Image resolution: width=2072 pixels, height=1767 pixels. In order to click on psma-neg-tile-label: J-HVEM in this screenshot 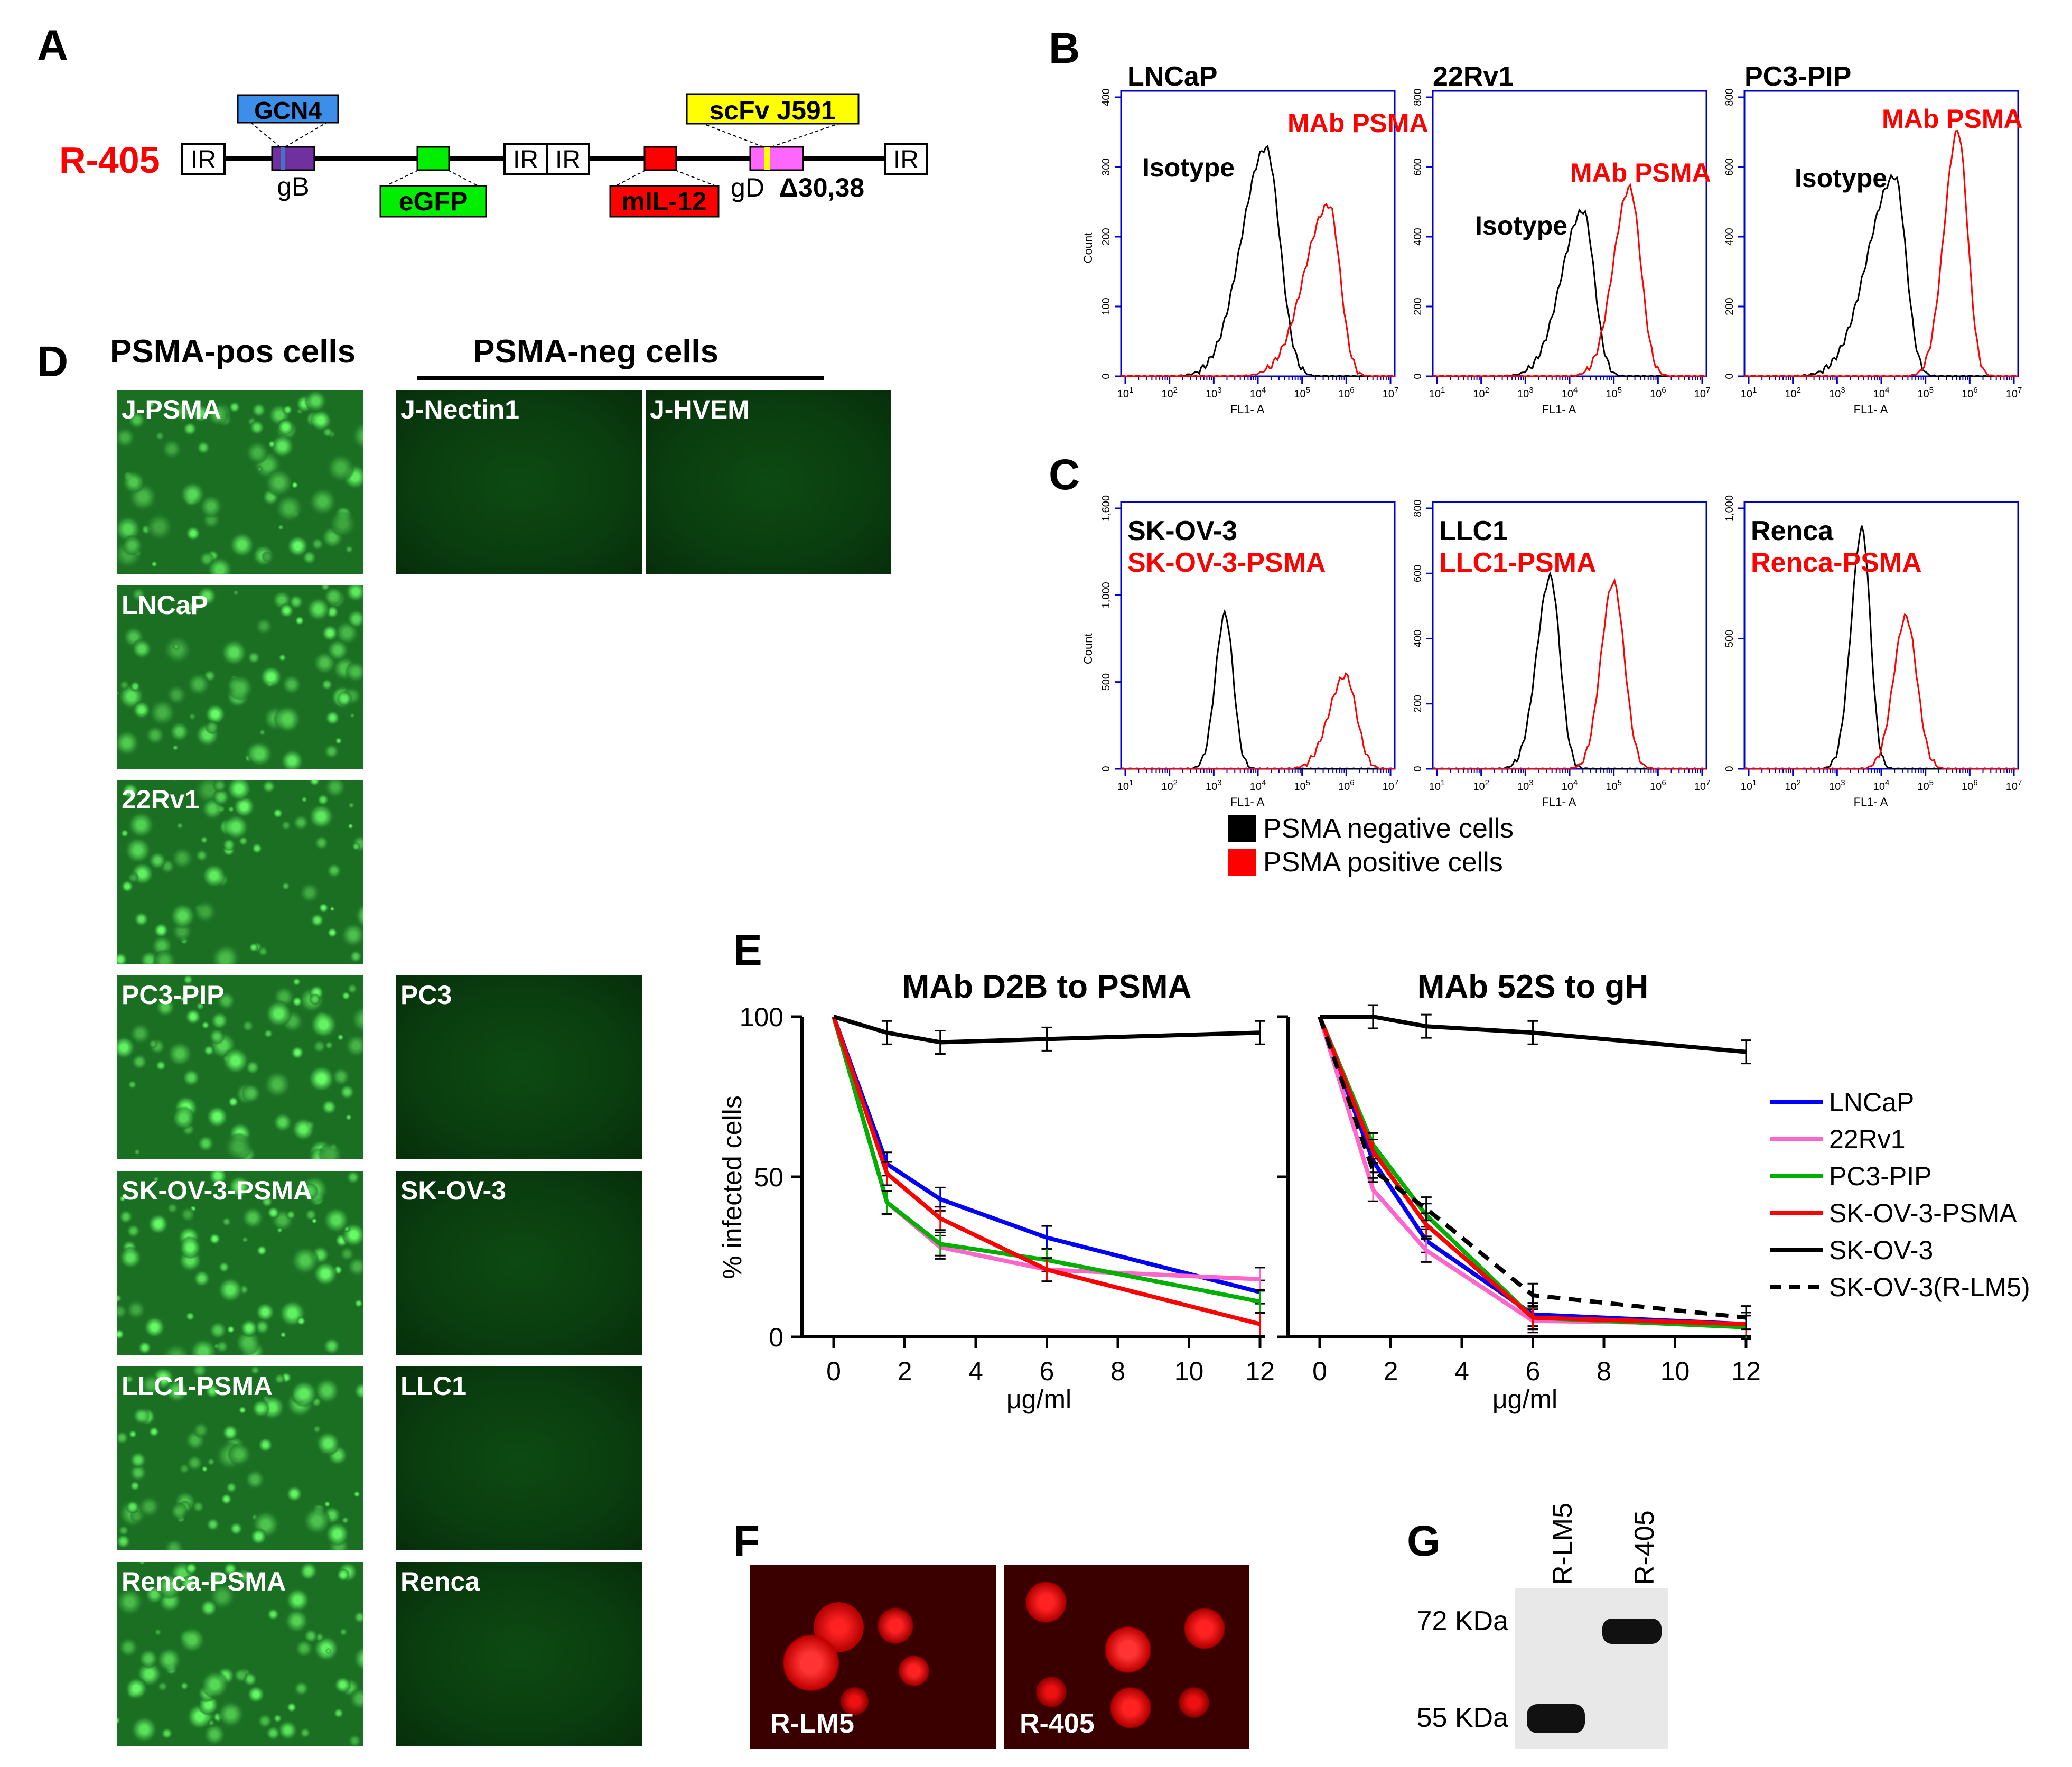, I will do `click(700, 410)`.